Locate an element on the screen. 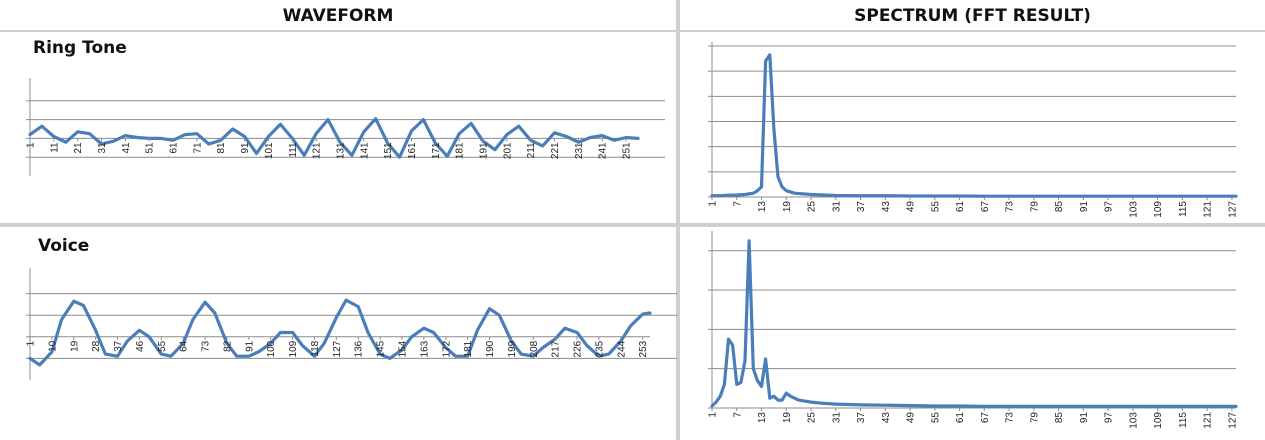 The width and height of the screenshot is (1265, 440). spectrum-header: SPECTRUM (FFT RESULT) is located at coordinates (972, 16).